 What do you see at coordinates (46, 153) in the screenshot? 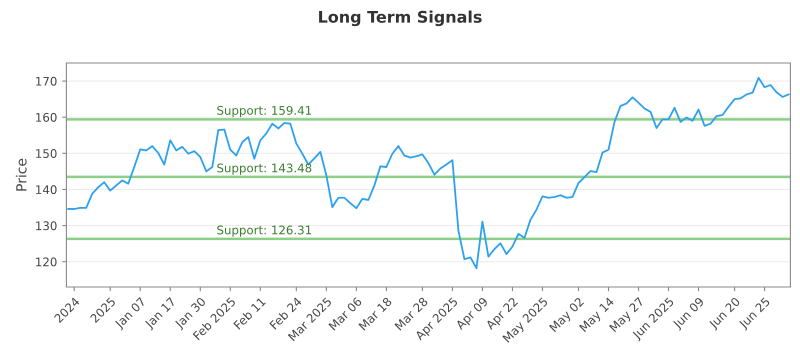
I see `y-tick-label: 150` at bounding box center [46, 153].